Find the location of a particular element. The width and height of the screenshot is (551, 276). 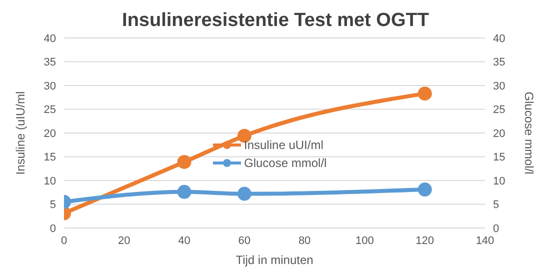

y-tick-label: 15 is located at coordinates (50, 158).